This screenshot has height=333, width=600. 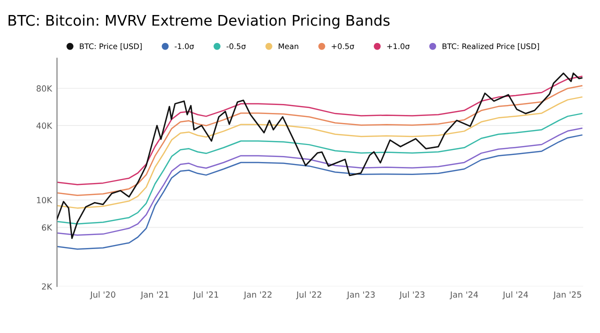 I want to click on y-tick-label: 80K, so click(x=44, y=88).